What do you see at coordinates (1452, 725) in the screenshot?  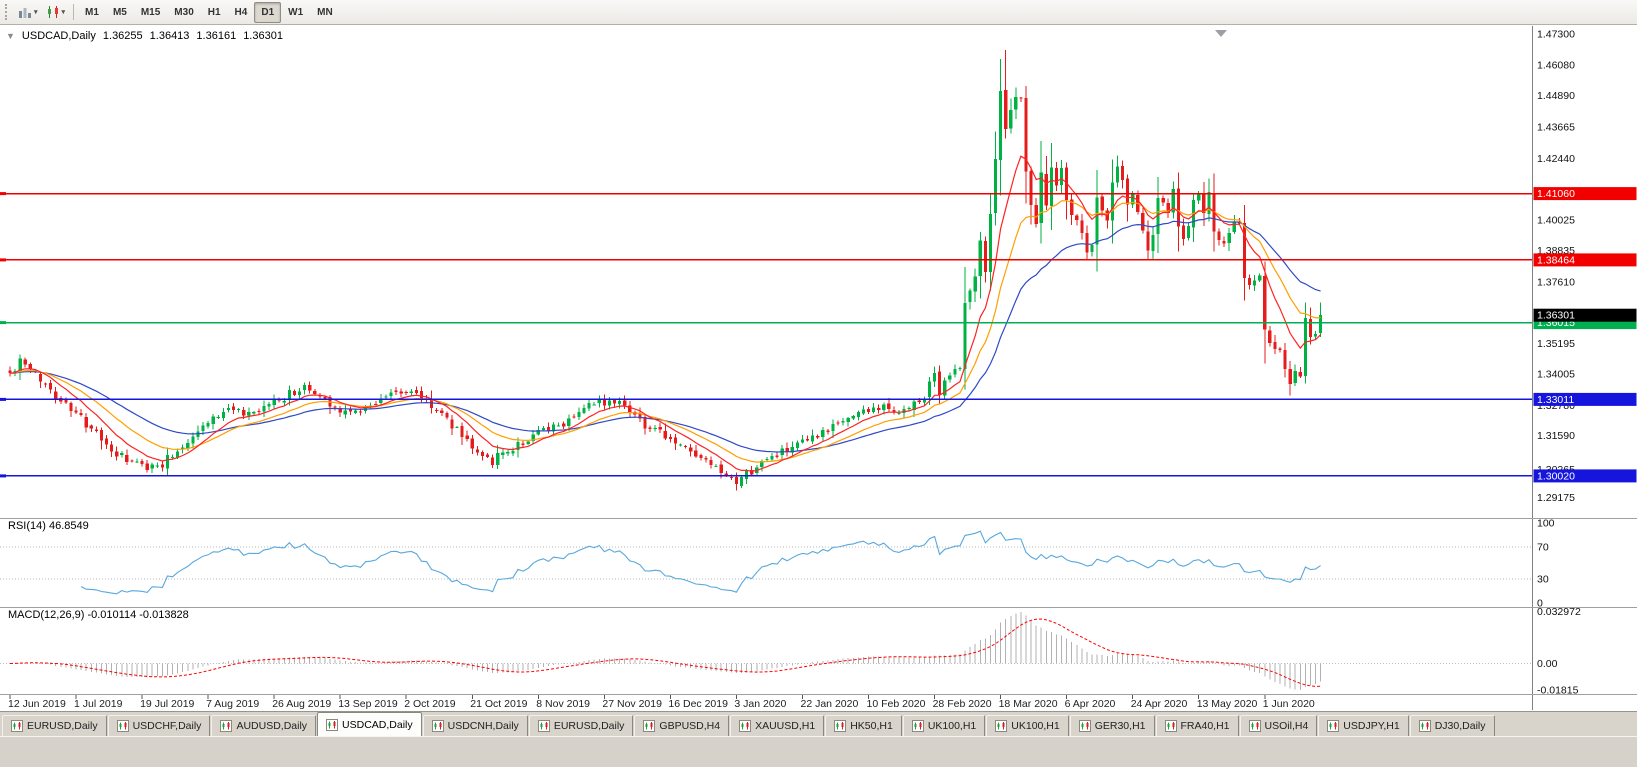 I see `chart-tab-15: DJ30,Daily` at bounding box center [1452, 725].